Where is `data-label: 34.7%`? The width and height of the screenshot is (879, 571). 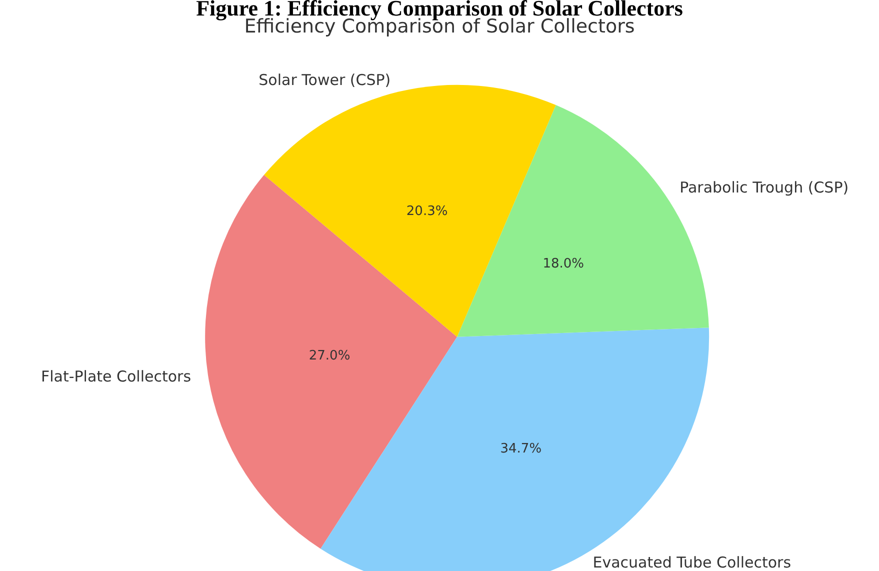 data-label: 34.7% is located at coordinates (521, 448).